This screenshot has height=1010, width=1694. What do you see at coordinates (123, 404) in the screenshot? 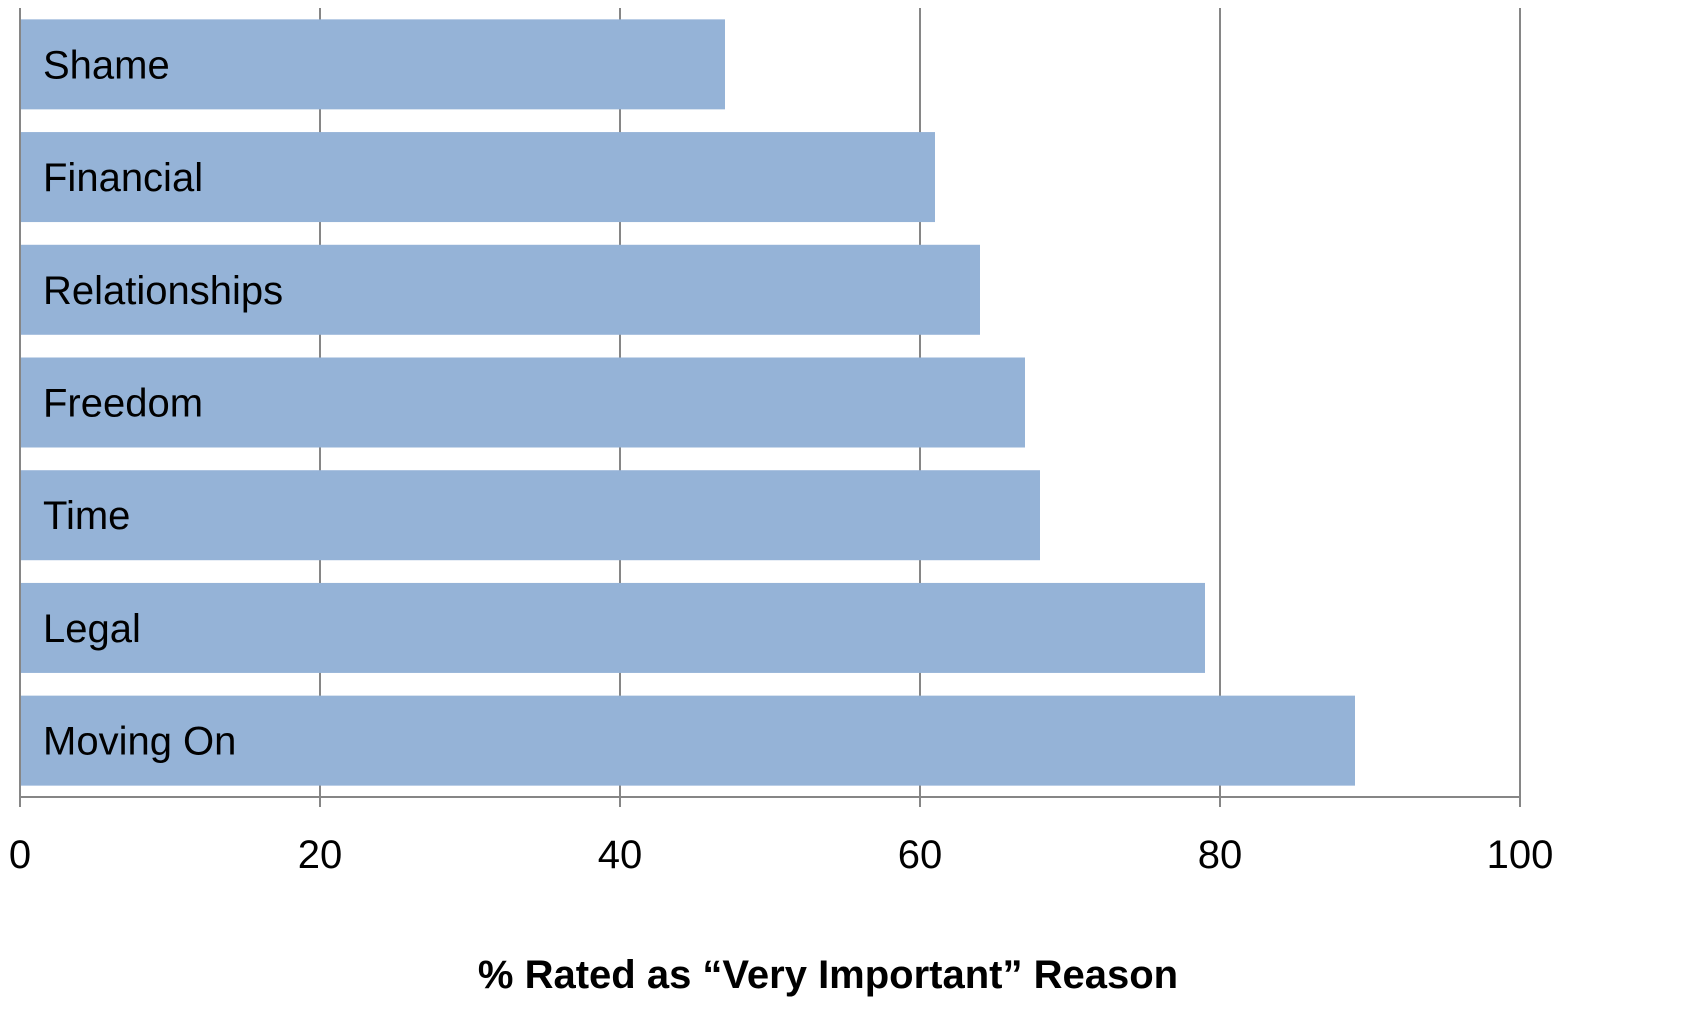
I see `bar-label-freedom: Freedom` at bounding box center [123, 404].